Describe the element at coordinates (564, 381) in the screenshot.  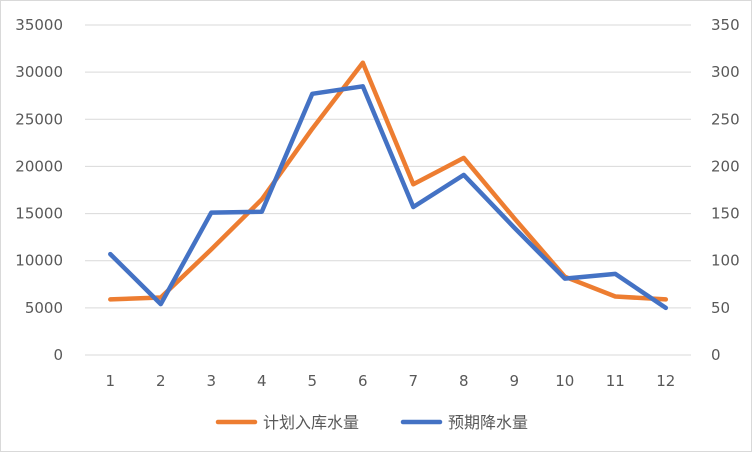
I see `x-tick-label: 10` at that location.